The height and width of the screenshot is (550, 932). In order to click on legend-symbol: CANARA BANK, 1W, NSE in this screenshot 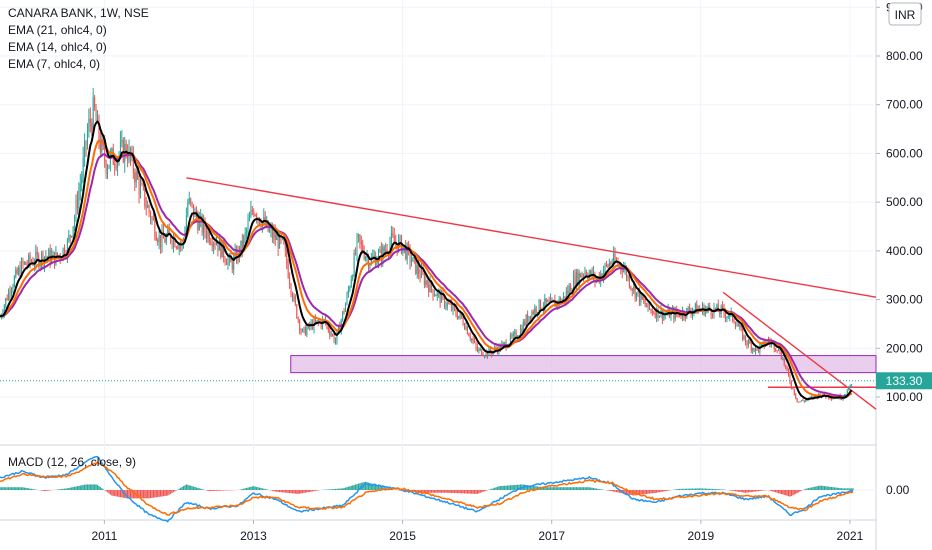, I will do `click(78, 13)`.